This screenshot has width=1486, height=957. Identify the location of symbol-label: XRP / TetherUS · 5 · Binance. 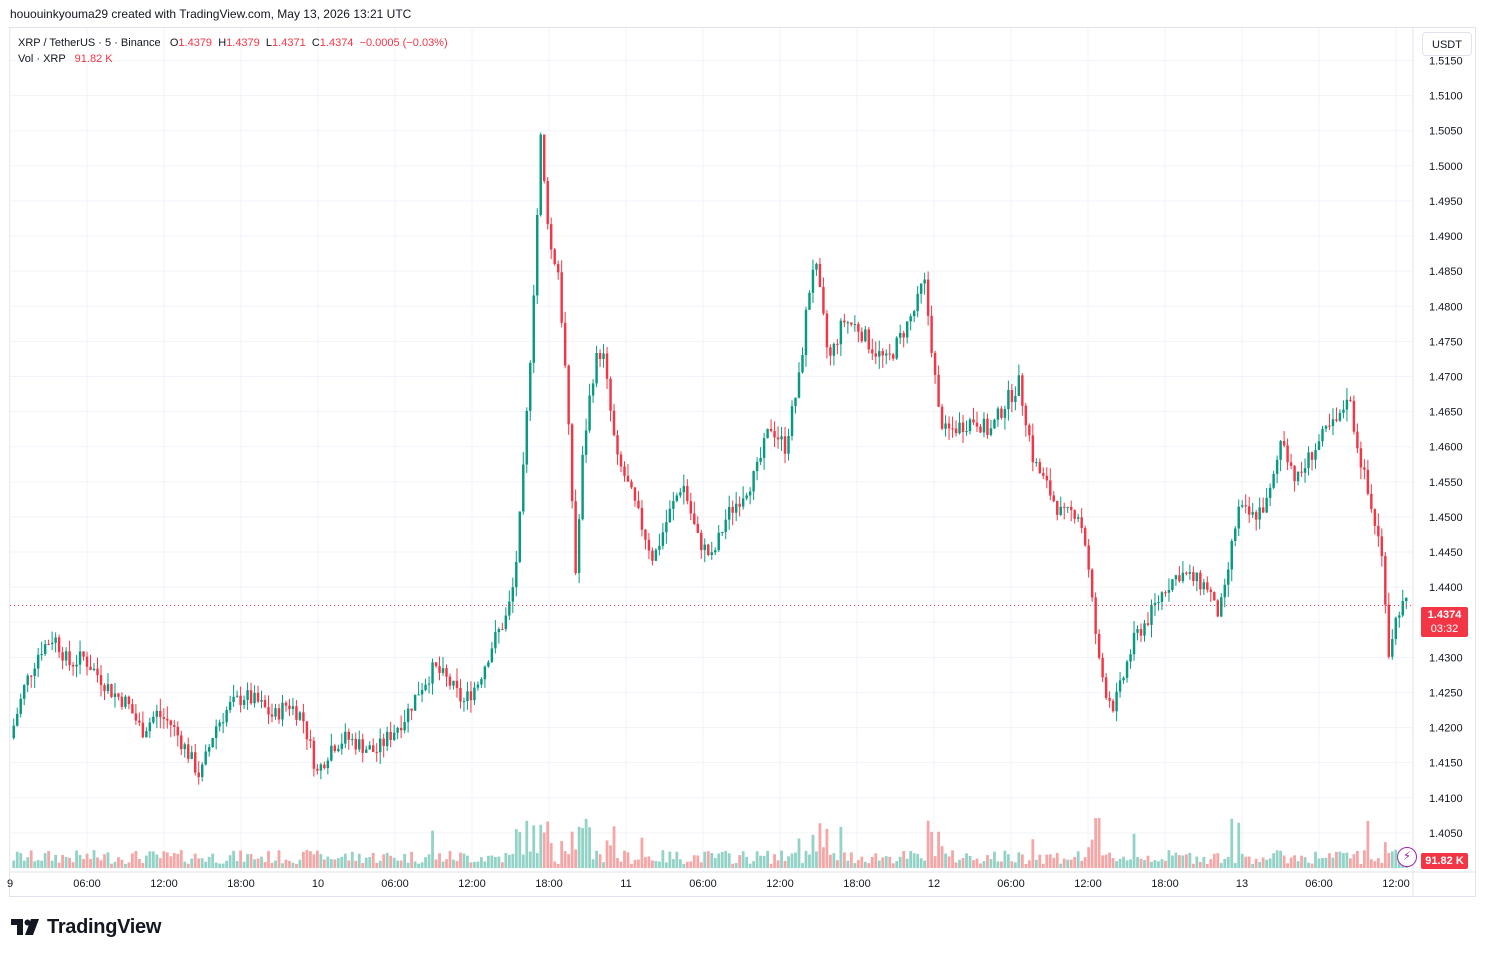
(89, 43).